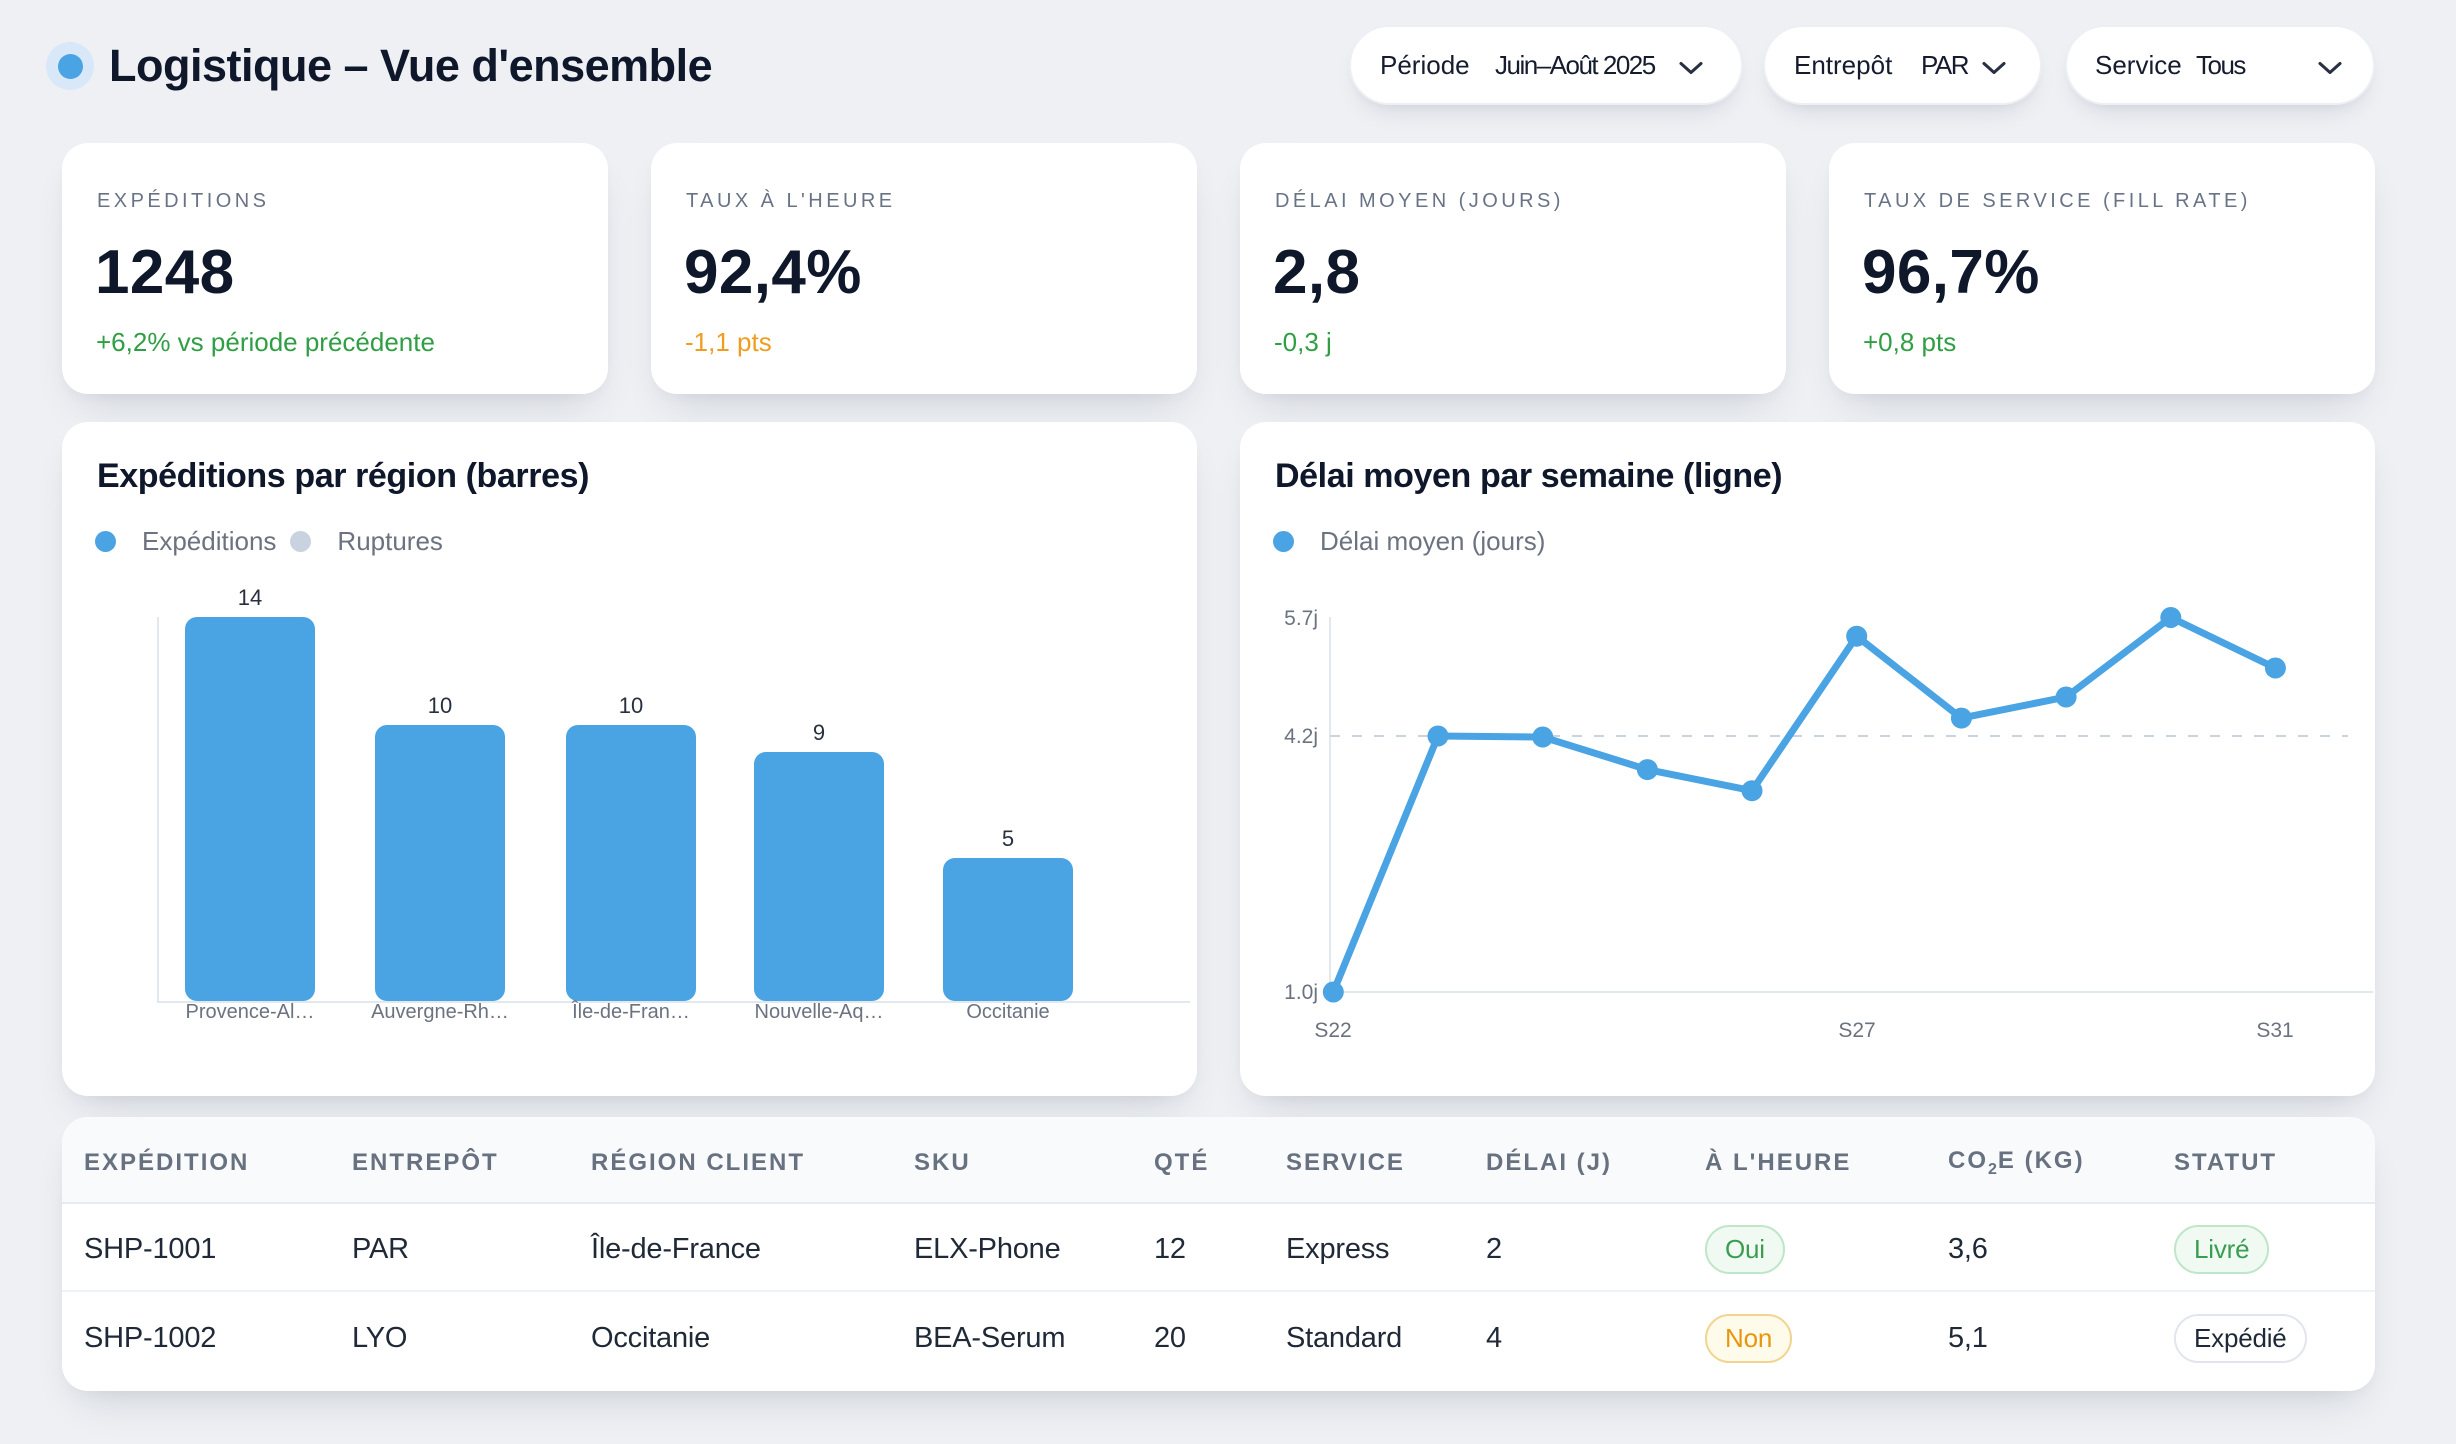  Describe the element at coordinates (1301, 618) in the screenshot. I see `svg-text: 5.7j` at that location.